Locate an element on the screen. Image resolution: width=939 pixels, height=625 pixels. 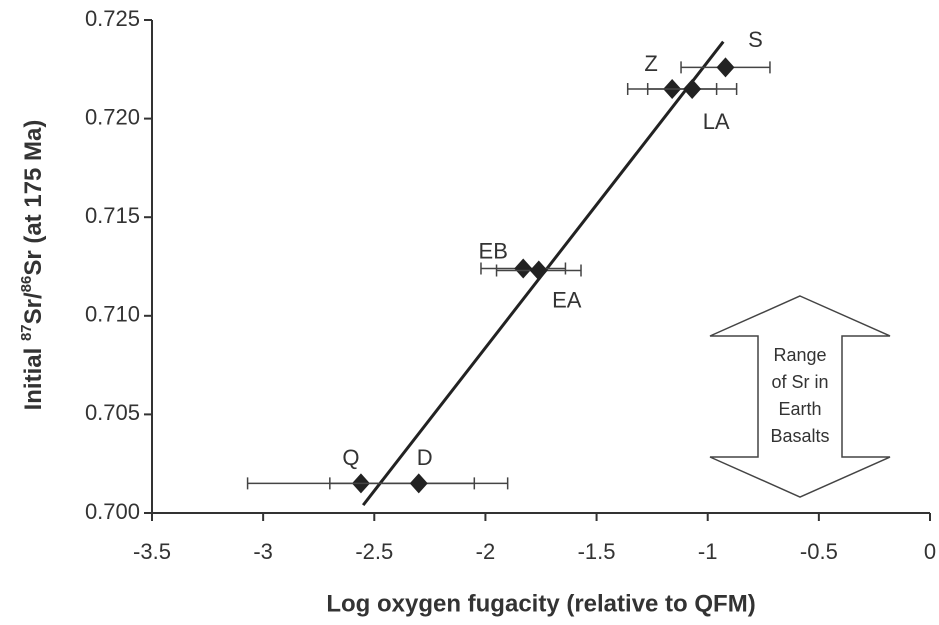
y-tick-label: 0.700 is located at coordinates (112, 511).